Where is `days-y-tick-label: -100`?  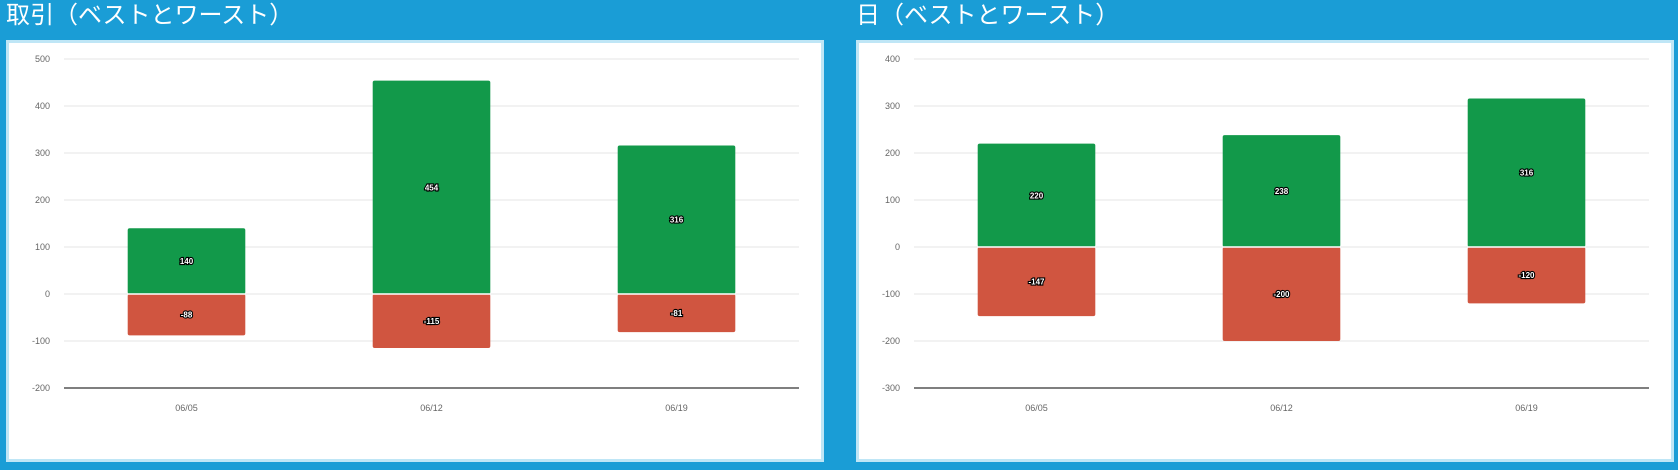 days-y-tick-label: -100 is located at coordinates (891, 294).